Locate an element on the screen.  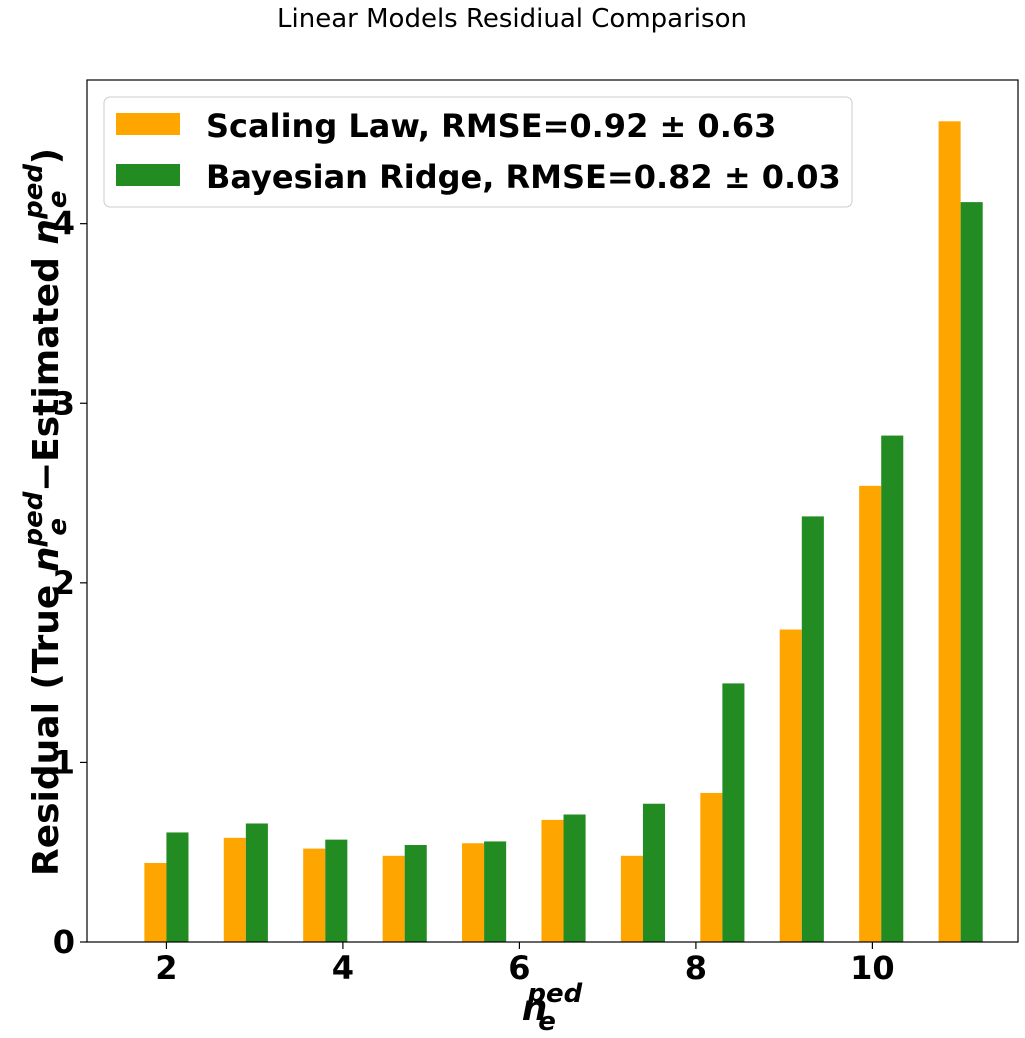
legend-swatch-scaling-law is located at coordinates (148, 124).